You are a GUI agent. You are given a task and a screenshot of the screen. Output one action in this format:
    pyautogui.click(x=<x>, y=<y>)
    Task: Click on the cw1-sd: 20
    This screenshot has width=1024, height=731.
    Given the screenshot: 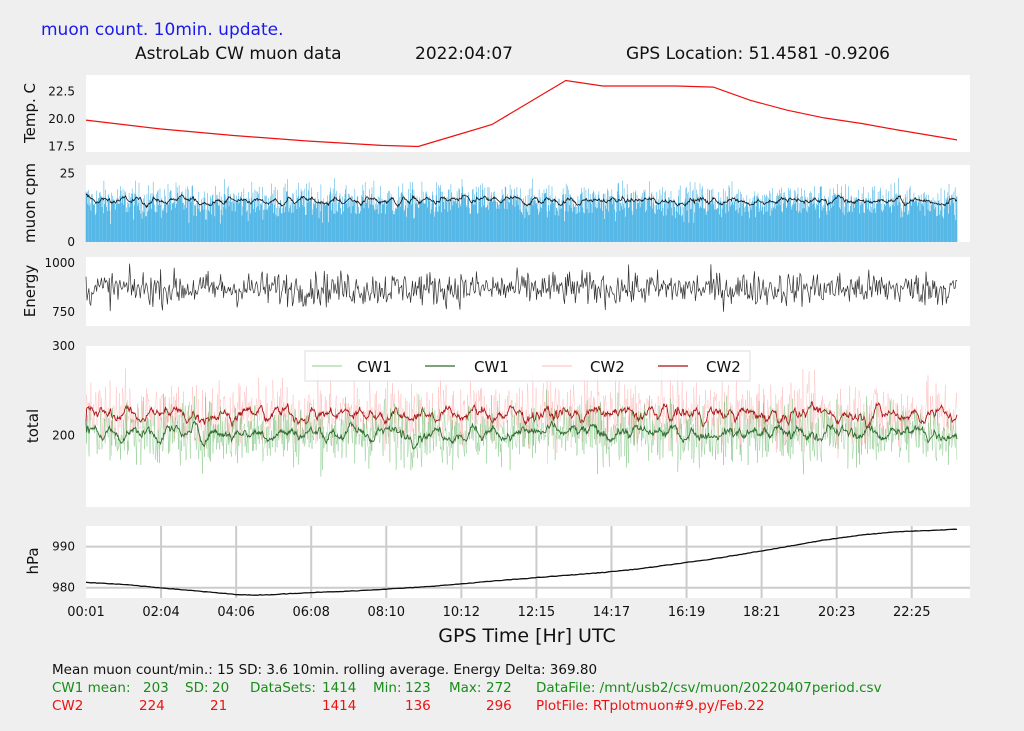 What is the action you would take?
    pyautogui.click(x=221, y=688)
    